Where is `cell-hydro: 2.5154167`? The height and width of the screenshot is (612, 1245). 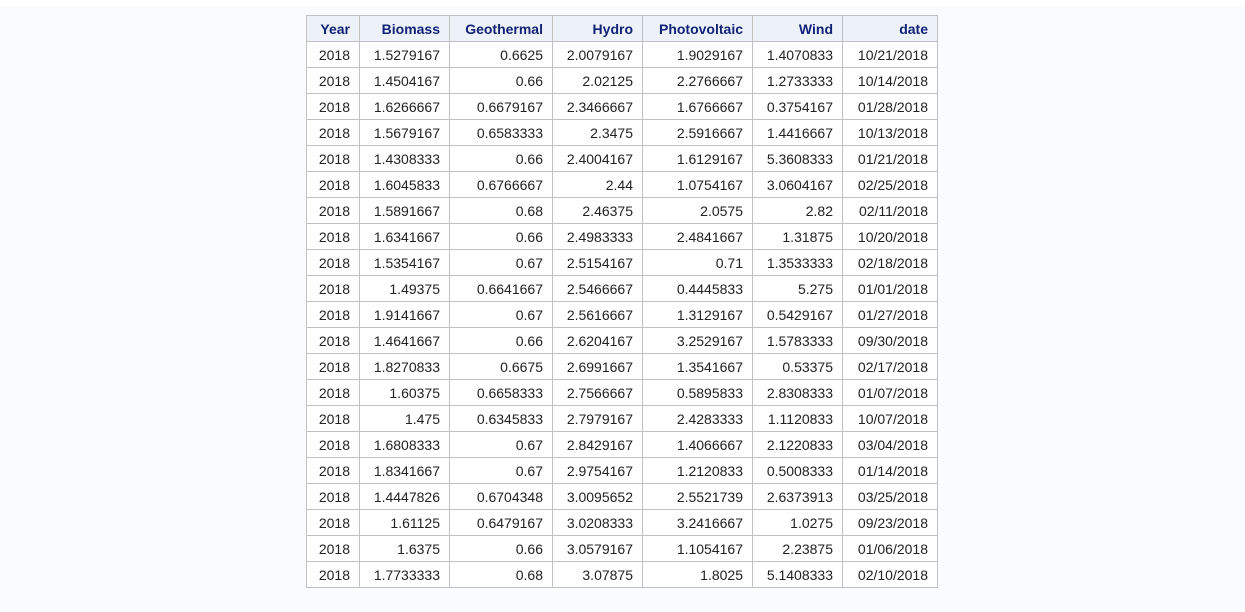
cell-hydro: 2.5154167 is located at coordinates (597, 262).